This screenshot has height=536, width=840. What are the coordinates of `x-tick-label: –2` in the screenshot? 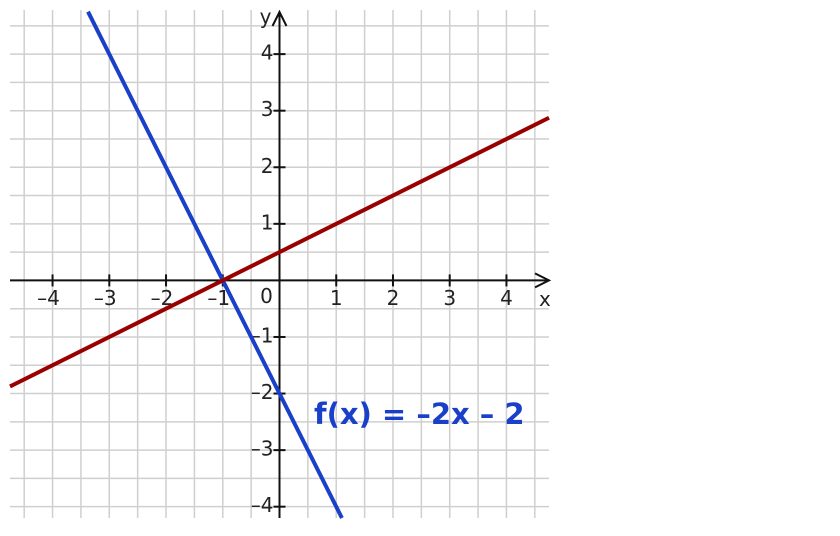 It's located at (162, 298).